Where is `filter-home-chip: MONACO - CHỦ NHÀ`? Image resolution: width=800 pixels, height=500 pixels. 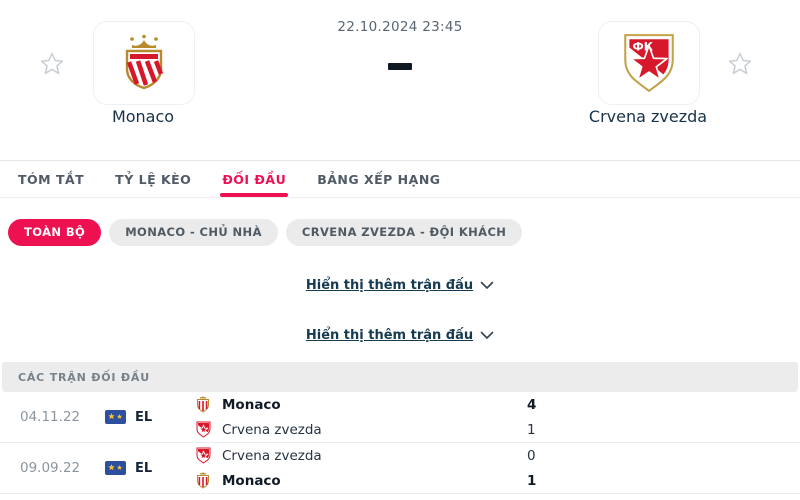
filter-home-chip: MONACO - CHỦ NHÀ is located at coordinates (193, 232).